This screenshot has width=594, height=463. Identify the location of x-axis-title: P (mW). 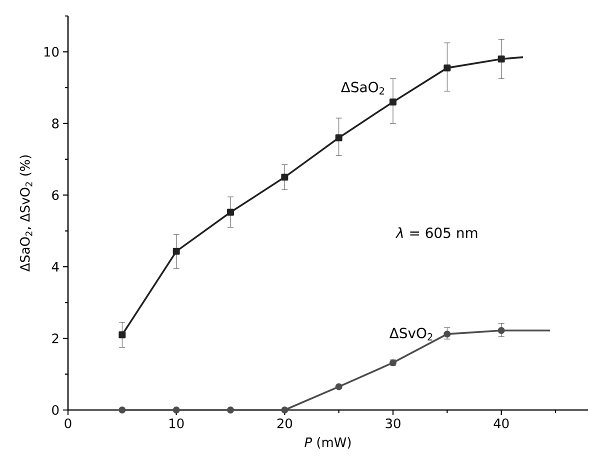
(327, 443).